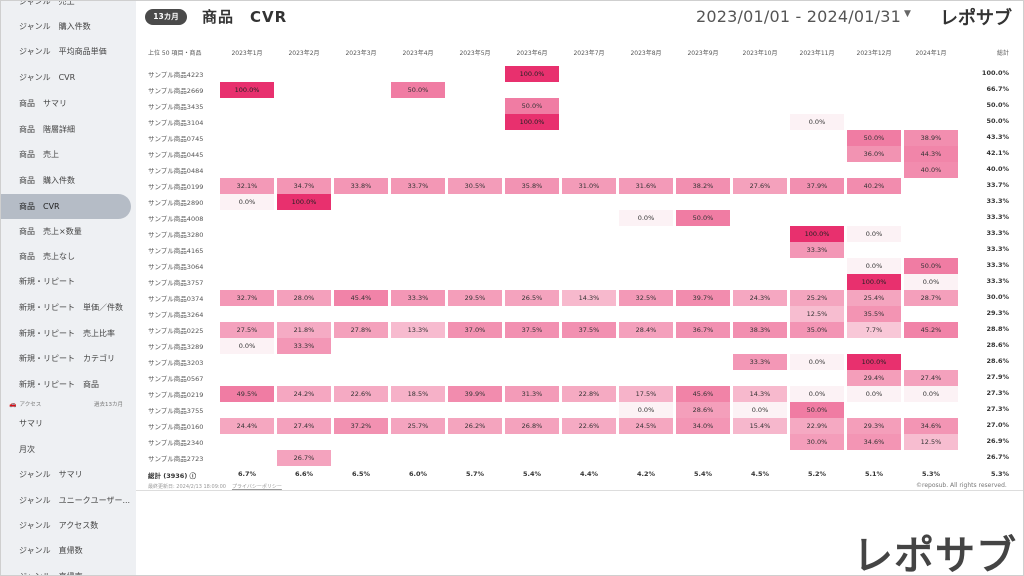  I want to click on sidebar-item: 新規・リピート 商品, so click(59, 384).